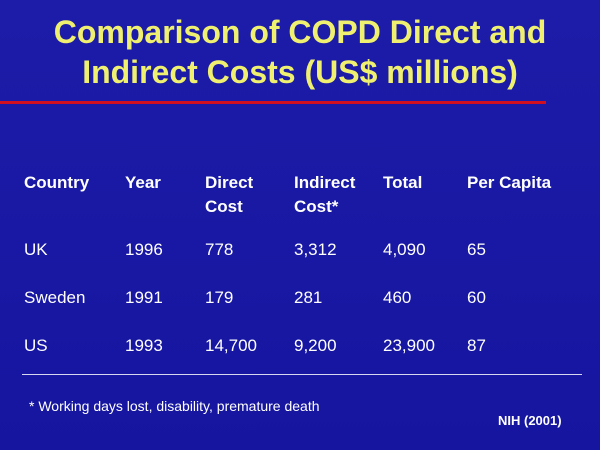 The image size is (600, 450). Describe the element at coordinates (509, 182) in the screenshot. I see `header-per-capita: Per Capita` at that location.